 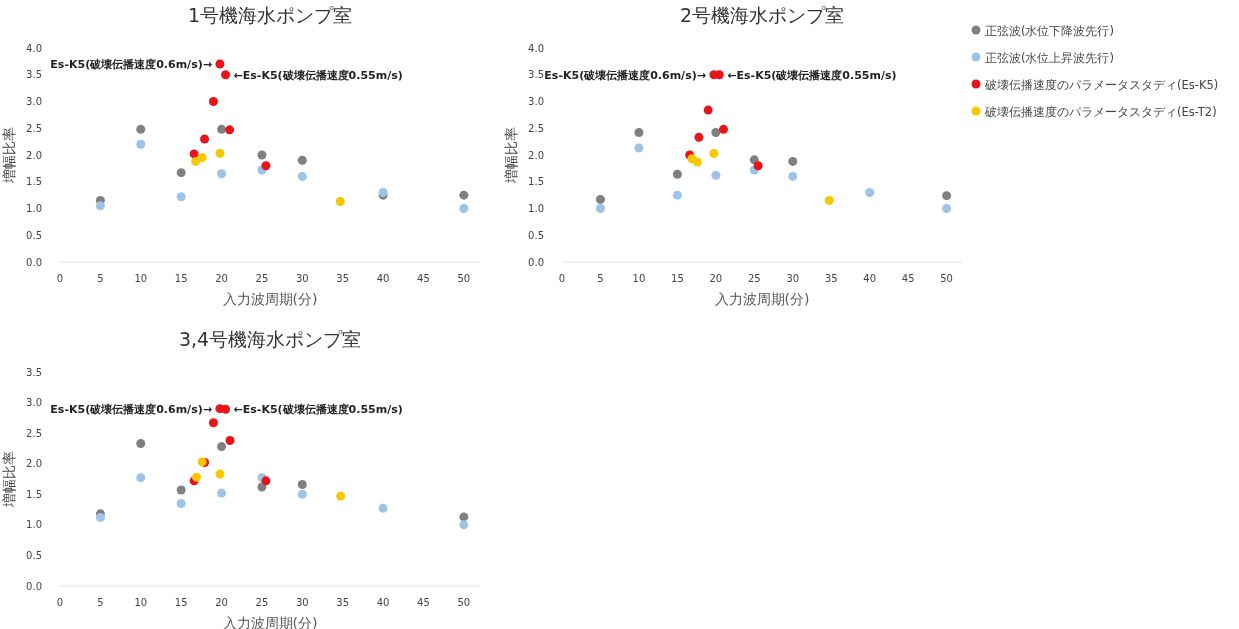 I want to click on y-tick-label: 2.5, so click(x=536, y=128).